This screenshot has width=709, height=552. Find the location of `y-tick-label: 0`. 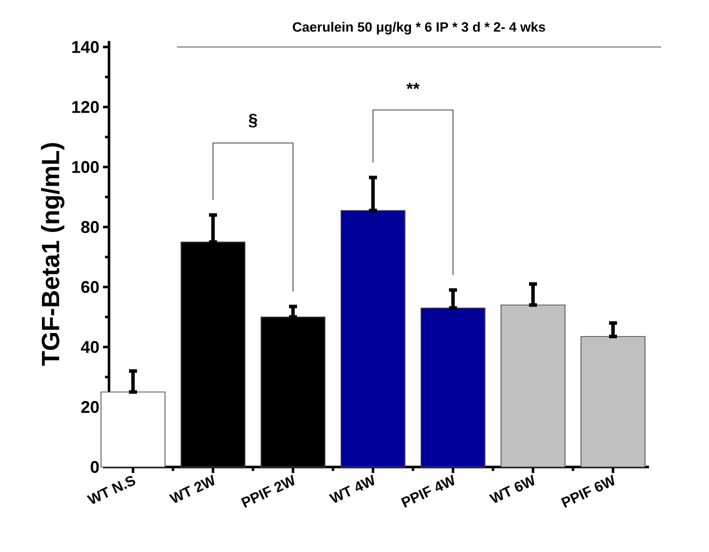

y-tick-label: 0 is located at coordinates (94, 467).